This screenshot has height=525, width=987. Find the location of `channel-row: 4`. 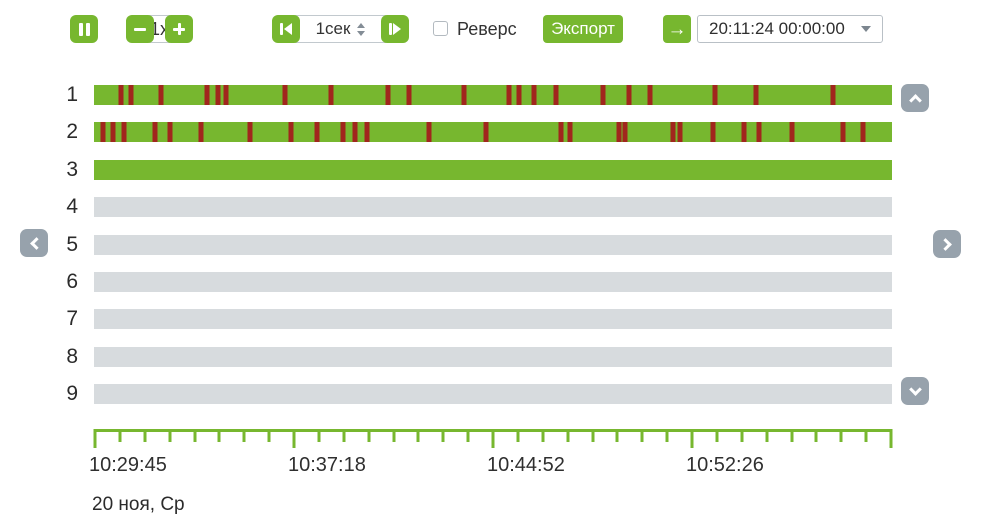

channel-row: 4 is located at coordinates (493, 207).